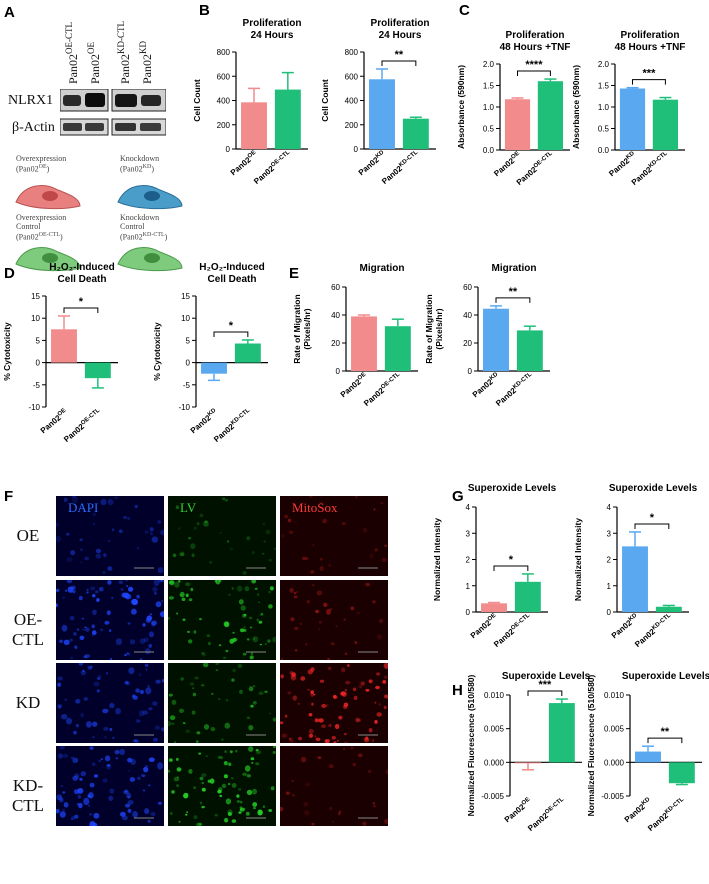  Describe the element at coordinates (335, 343) in the screenshot. I see `y-tick-label: 20` at that location.